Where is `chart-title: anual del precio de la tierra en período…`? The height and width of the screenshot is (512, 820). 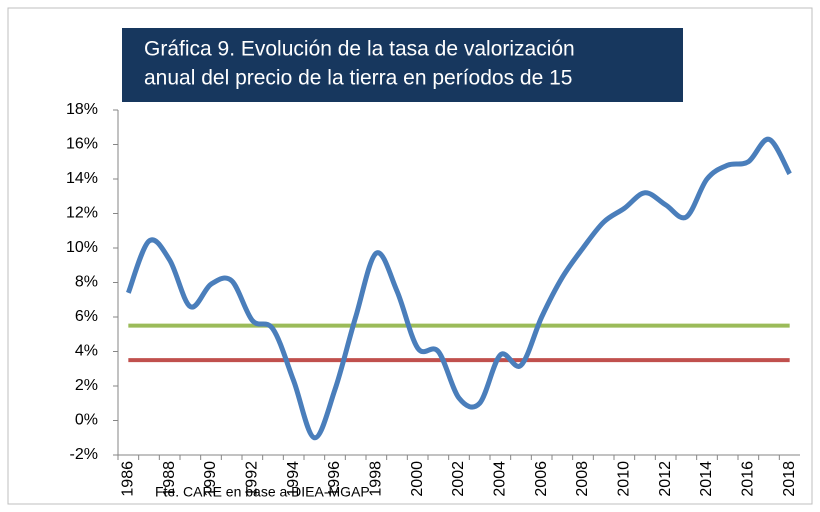
chart-title: anual del precio de la tierra en período… is located at coordinates (358, 78).